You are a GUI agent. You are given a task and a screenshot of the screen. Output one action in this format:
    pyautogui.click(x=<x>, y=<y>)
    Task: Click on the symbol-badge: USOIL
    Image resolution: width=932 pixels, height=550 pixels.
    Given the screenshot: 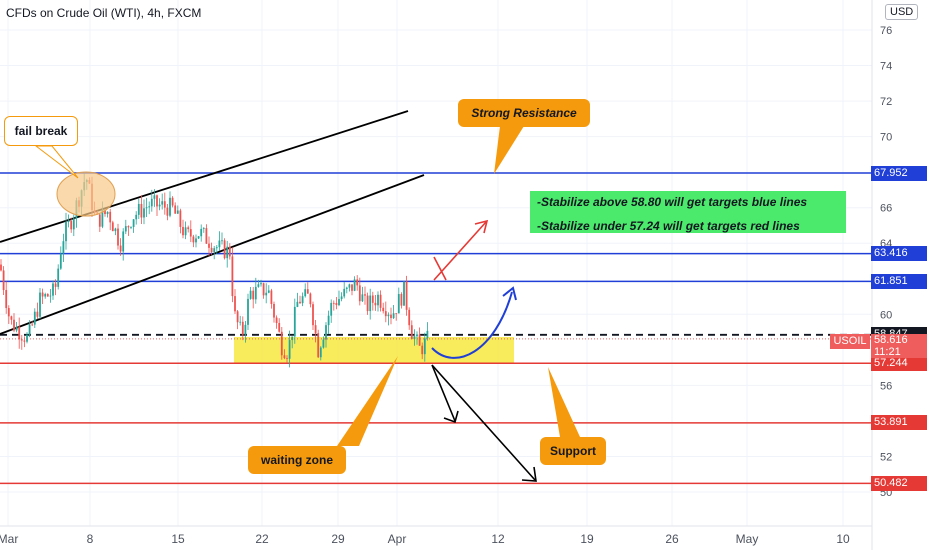 What is the action you would take?
    pyautogui.click(x=850, y=341)
    